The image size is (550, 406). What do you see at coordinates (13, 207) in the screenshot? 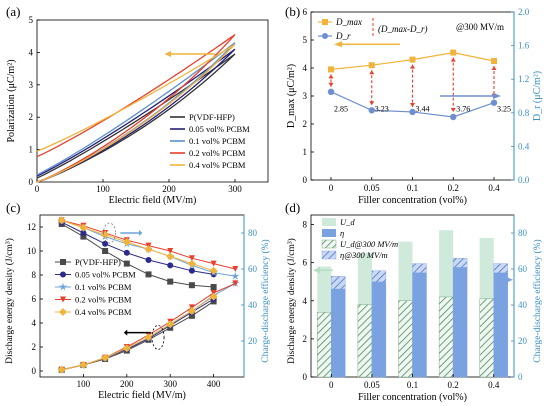
I see `panel-label-c: (c)` at bounding box center [13, 207].